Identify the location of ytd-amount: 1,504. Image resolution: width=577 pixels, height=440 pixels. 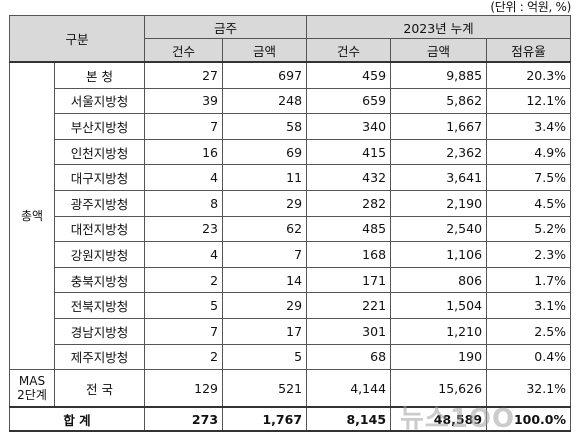
(439, 305).